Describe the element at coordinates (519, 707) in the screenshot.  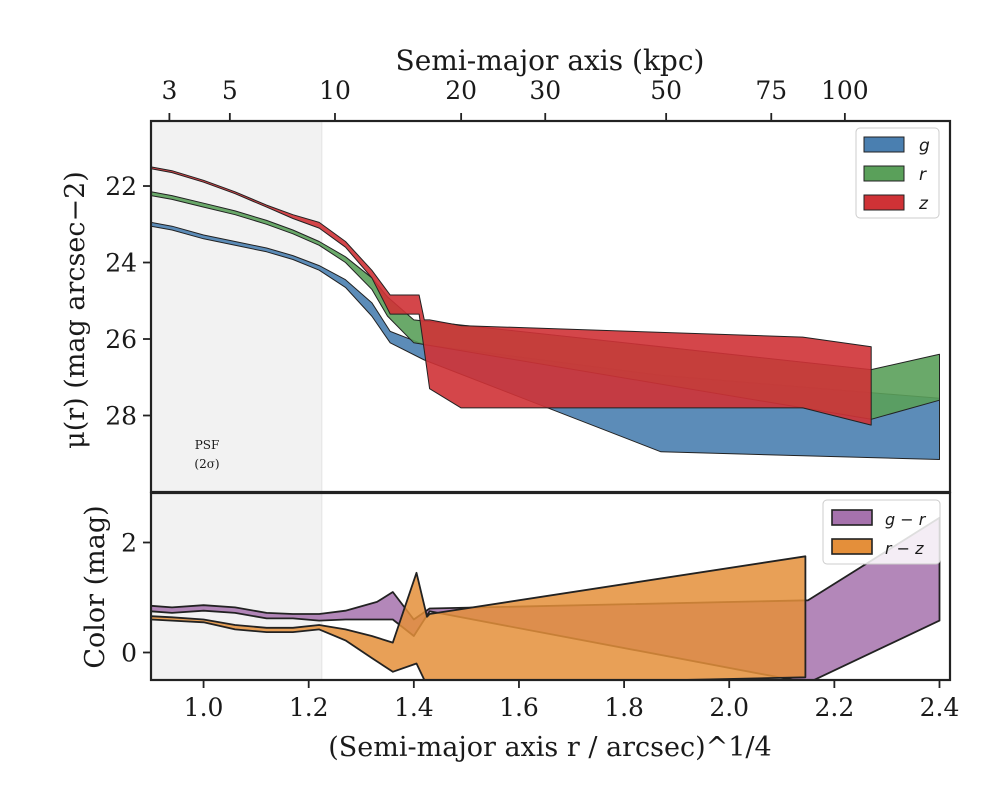
I see `x-tick-label: 1.6` at that location.